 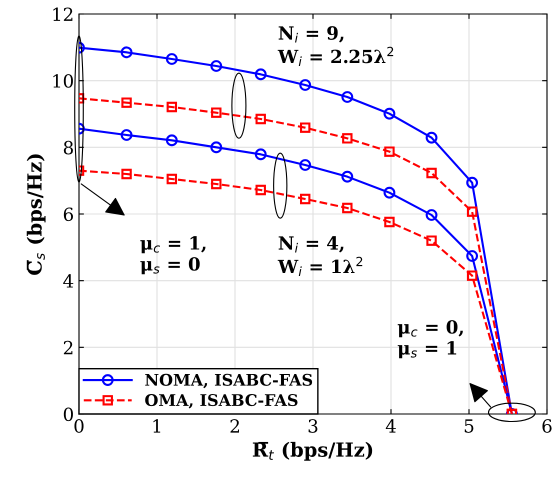 I want to click on x-tick-label: 3, so click(x=313, y=426).